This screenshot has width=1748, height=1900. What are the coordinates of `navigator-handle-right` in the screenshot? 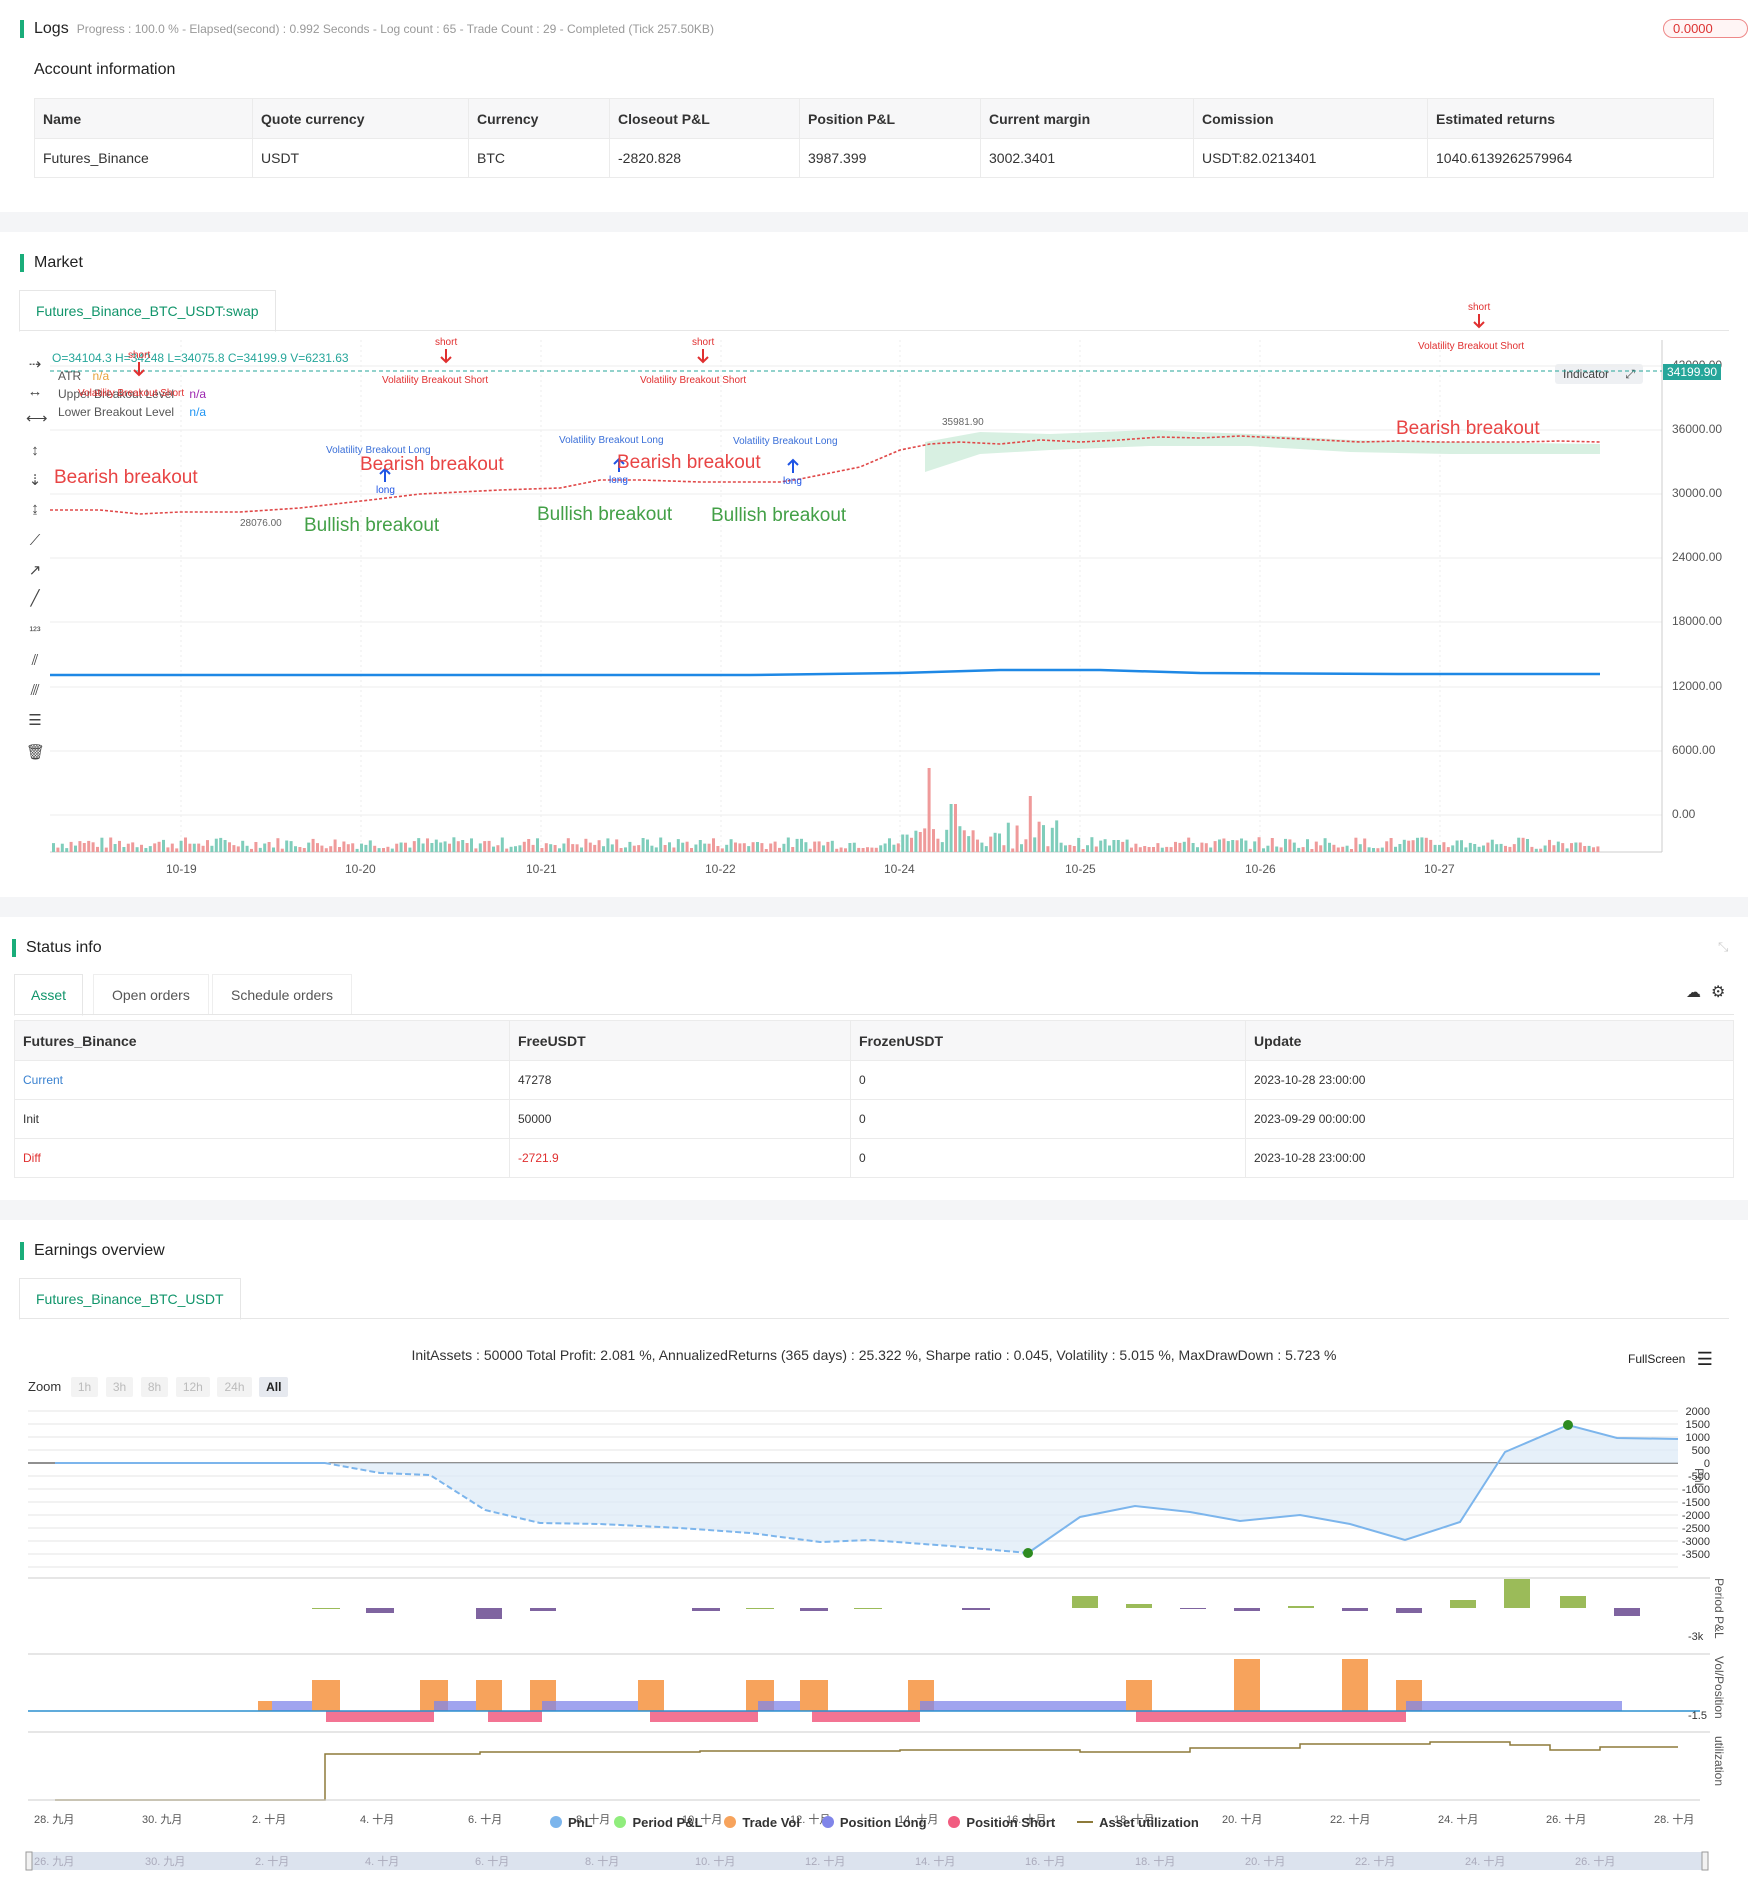 It's located at (1705, 1861).